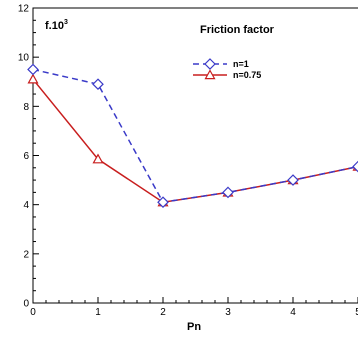 This screenshot has width=358, height=338. I want to click on y-tick-label: 6, so click(26, 156).